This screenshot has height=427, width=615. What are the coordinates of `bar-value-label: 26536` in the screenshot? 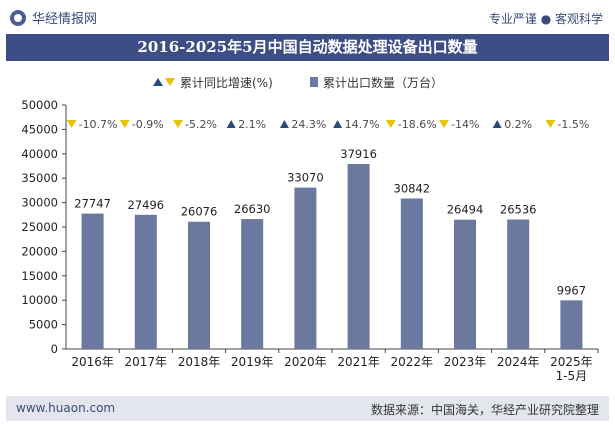 It's located at (518, 210).